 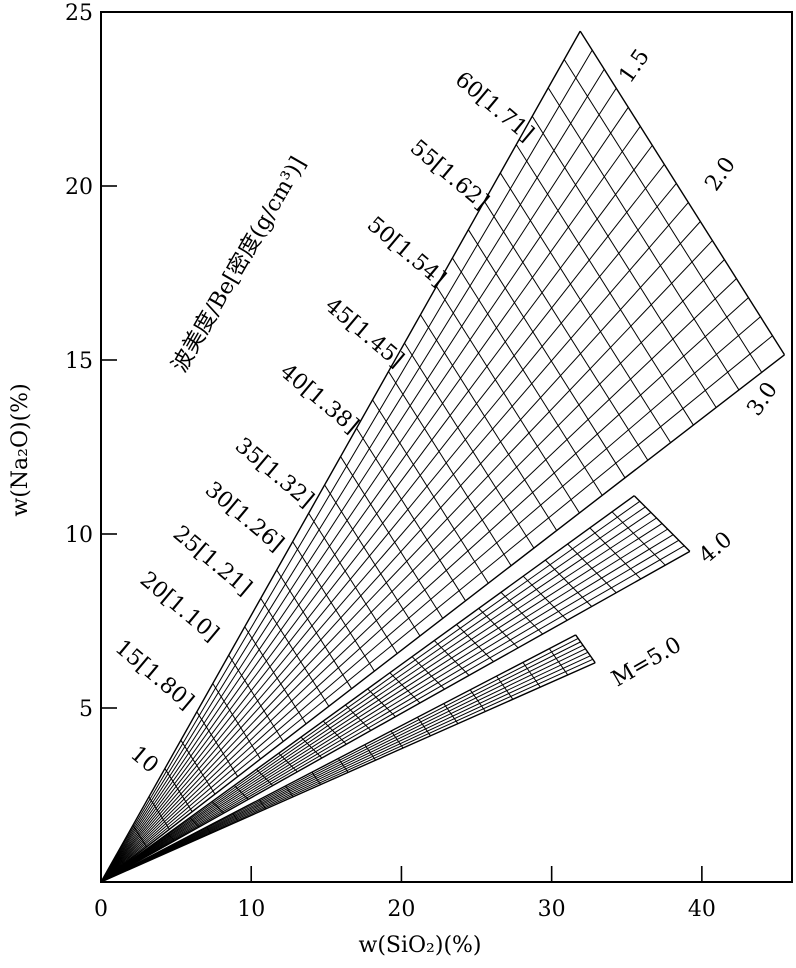 What do you see at coordinates (79, 13) in the screenshot?
I see `y-tick-label: 25` at bounding box center [79, 13].